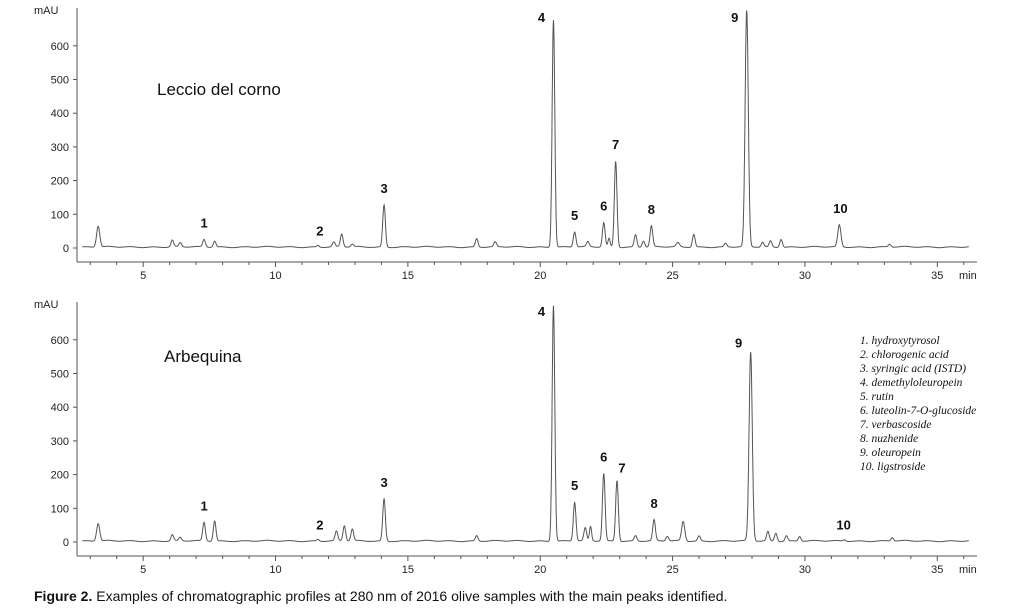  I want to click on sample-title: Leccio del corno, so click(219, 89).